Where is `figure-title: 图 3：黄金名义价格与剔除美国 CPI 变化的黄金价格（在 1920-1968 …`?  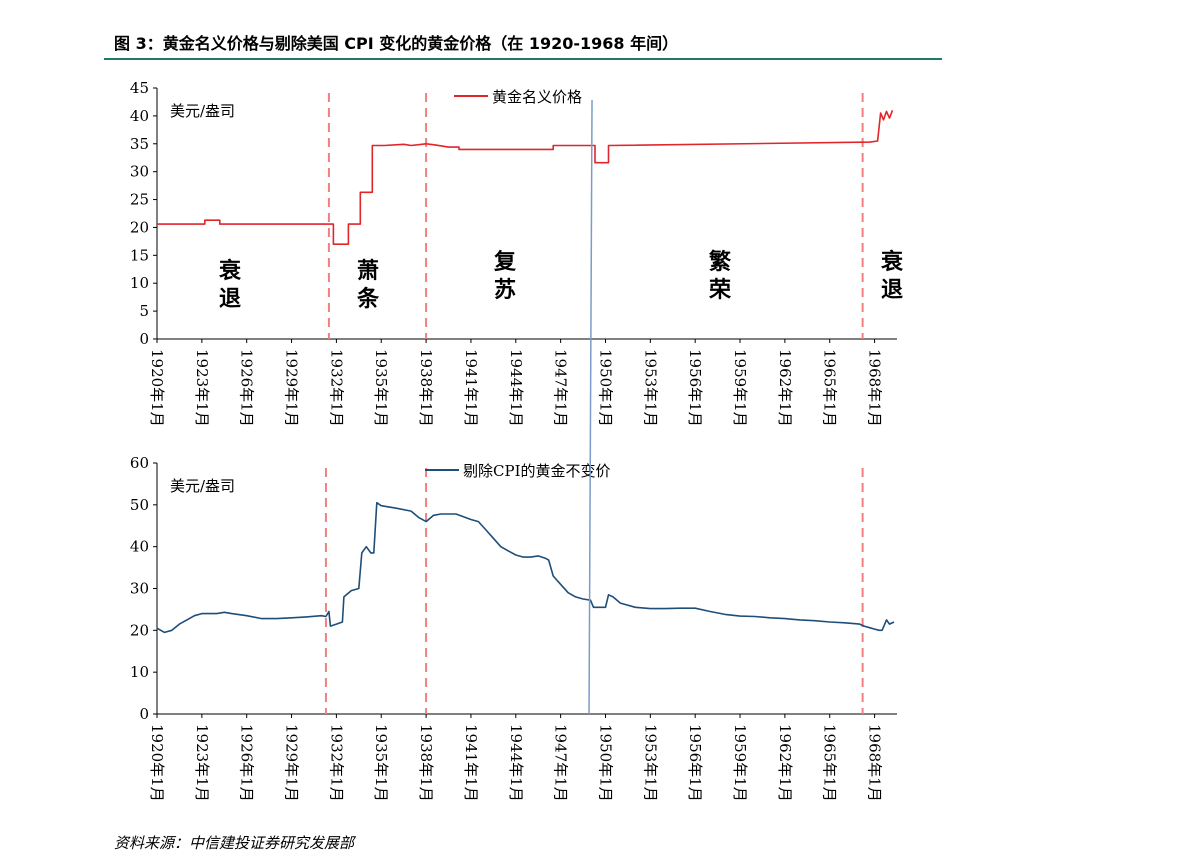 figure-title: 图 3：黄金名义价格与剔除美国 CPI 变化的黄金价格（在 1920-1968 … is located at coordinates (396, 43).